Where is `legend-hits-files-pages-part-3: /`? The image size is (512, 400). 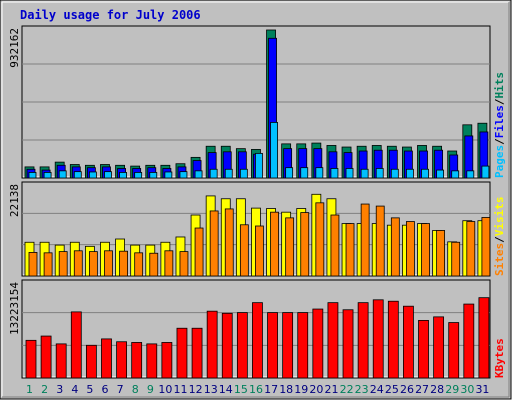 legend-hits-files-pages-part-3: / is located at coordinates (499, 101).